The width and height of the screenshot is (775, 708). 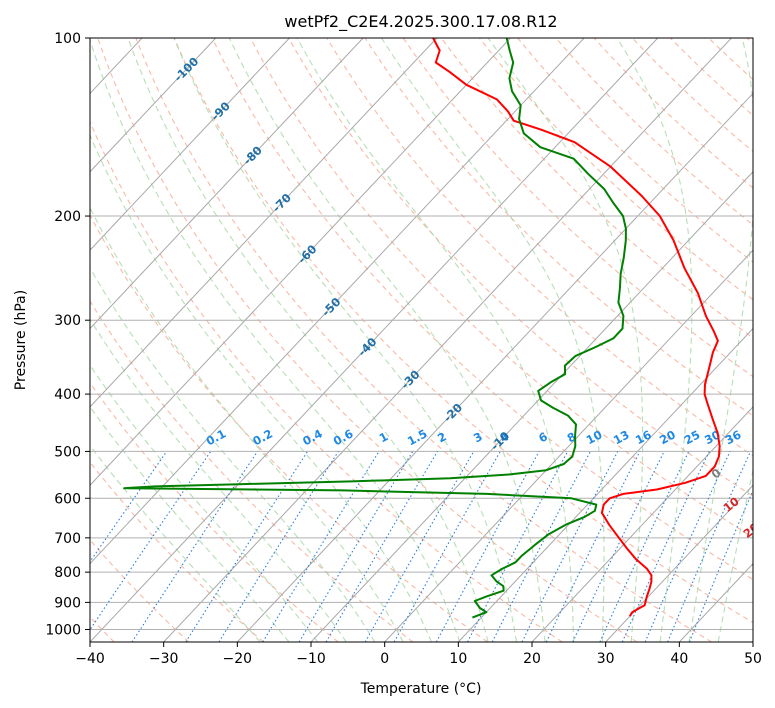 I want to click on y-tick-label: 600, so click(x=67, y=499).